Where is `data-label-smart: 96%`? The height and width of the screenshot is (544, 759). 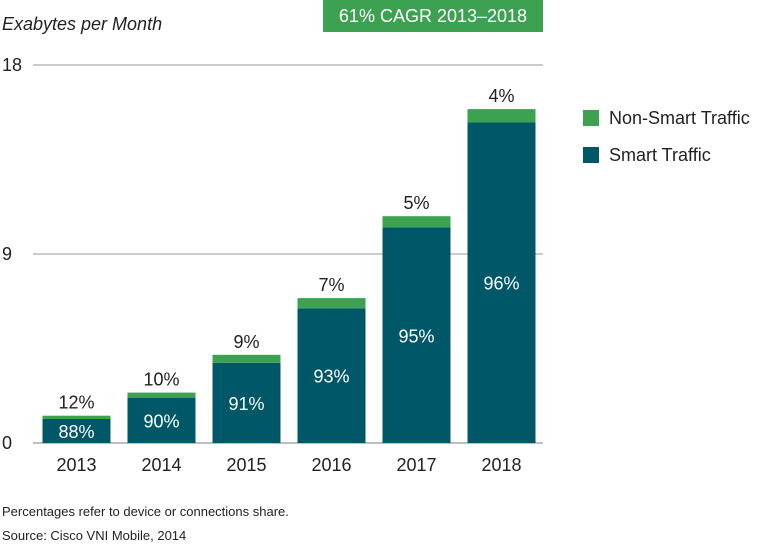
data-label-smart: 96% is located at coordinates (501, 284).